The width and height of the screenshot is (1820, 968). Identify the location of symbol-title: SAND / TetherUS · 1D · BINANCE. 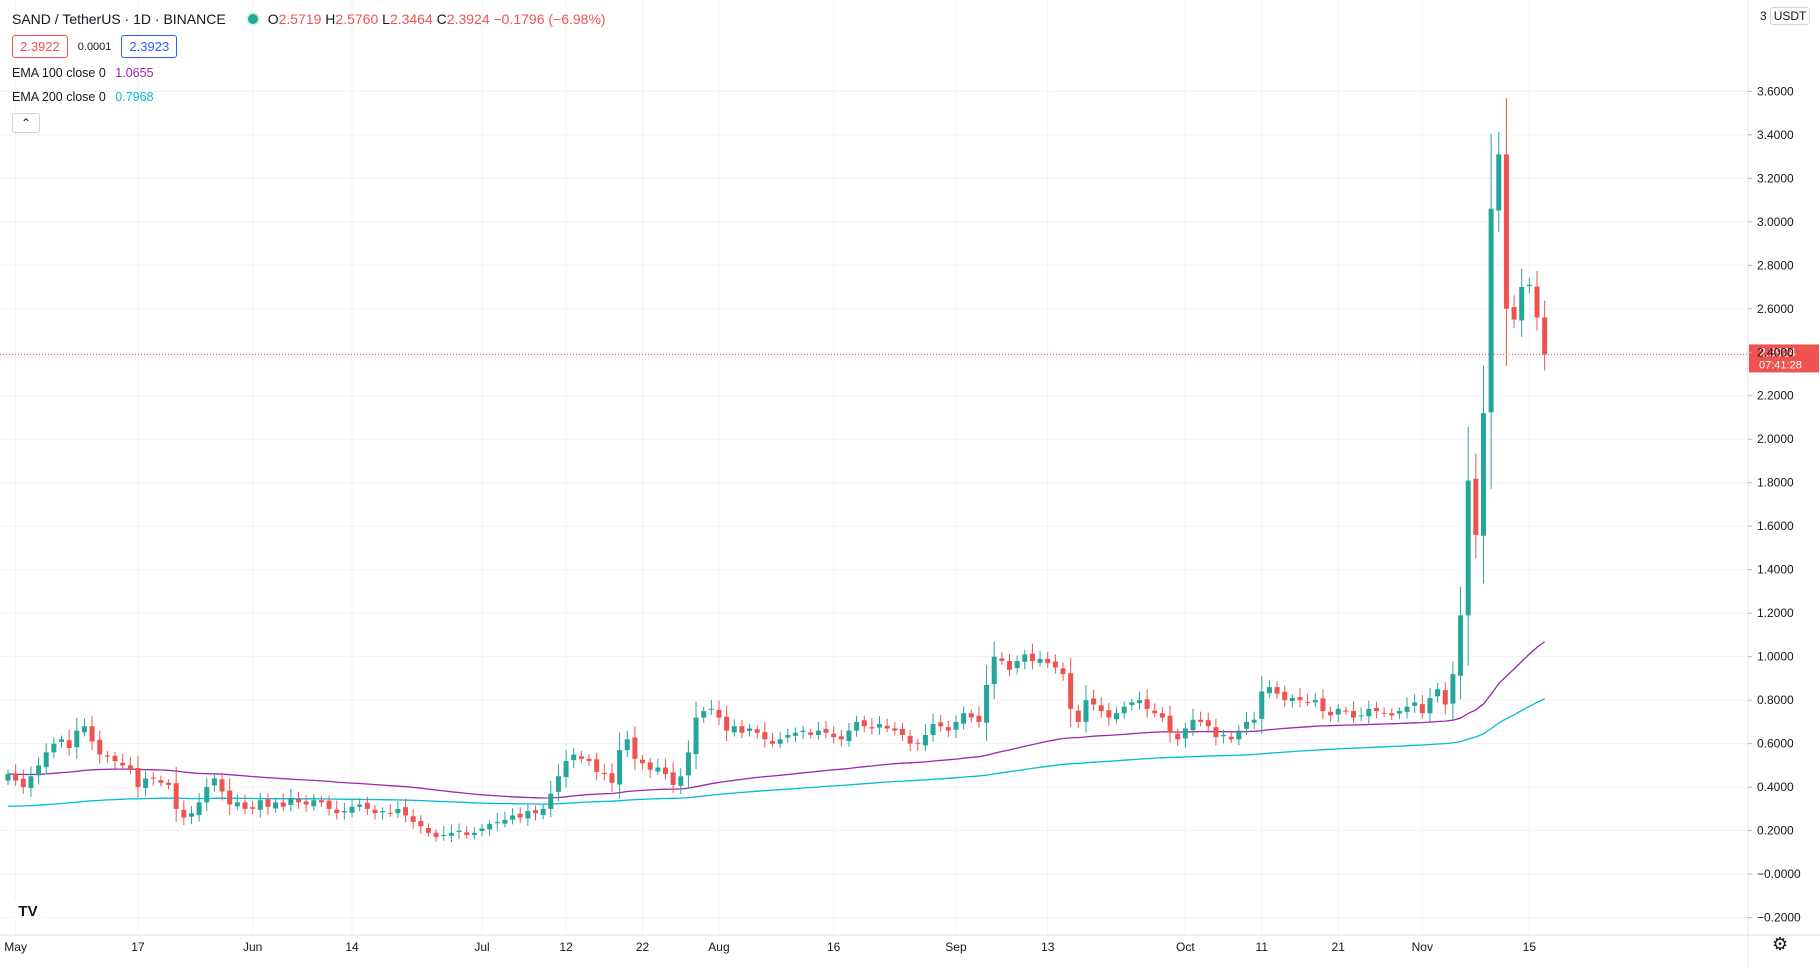
(119, 19).